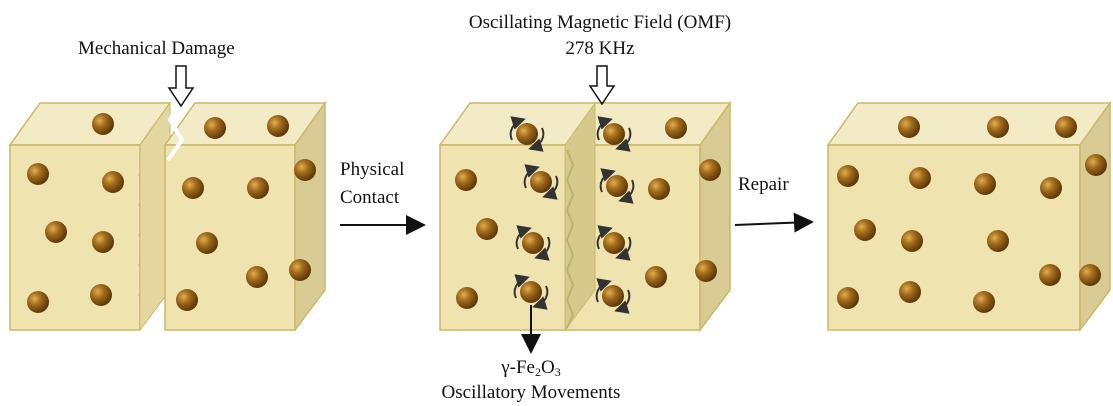  Describe the element at coordinates (531, 368) in the screenshot. I see `particle-formula-label: γ-Fe2O3` at that location.